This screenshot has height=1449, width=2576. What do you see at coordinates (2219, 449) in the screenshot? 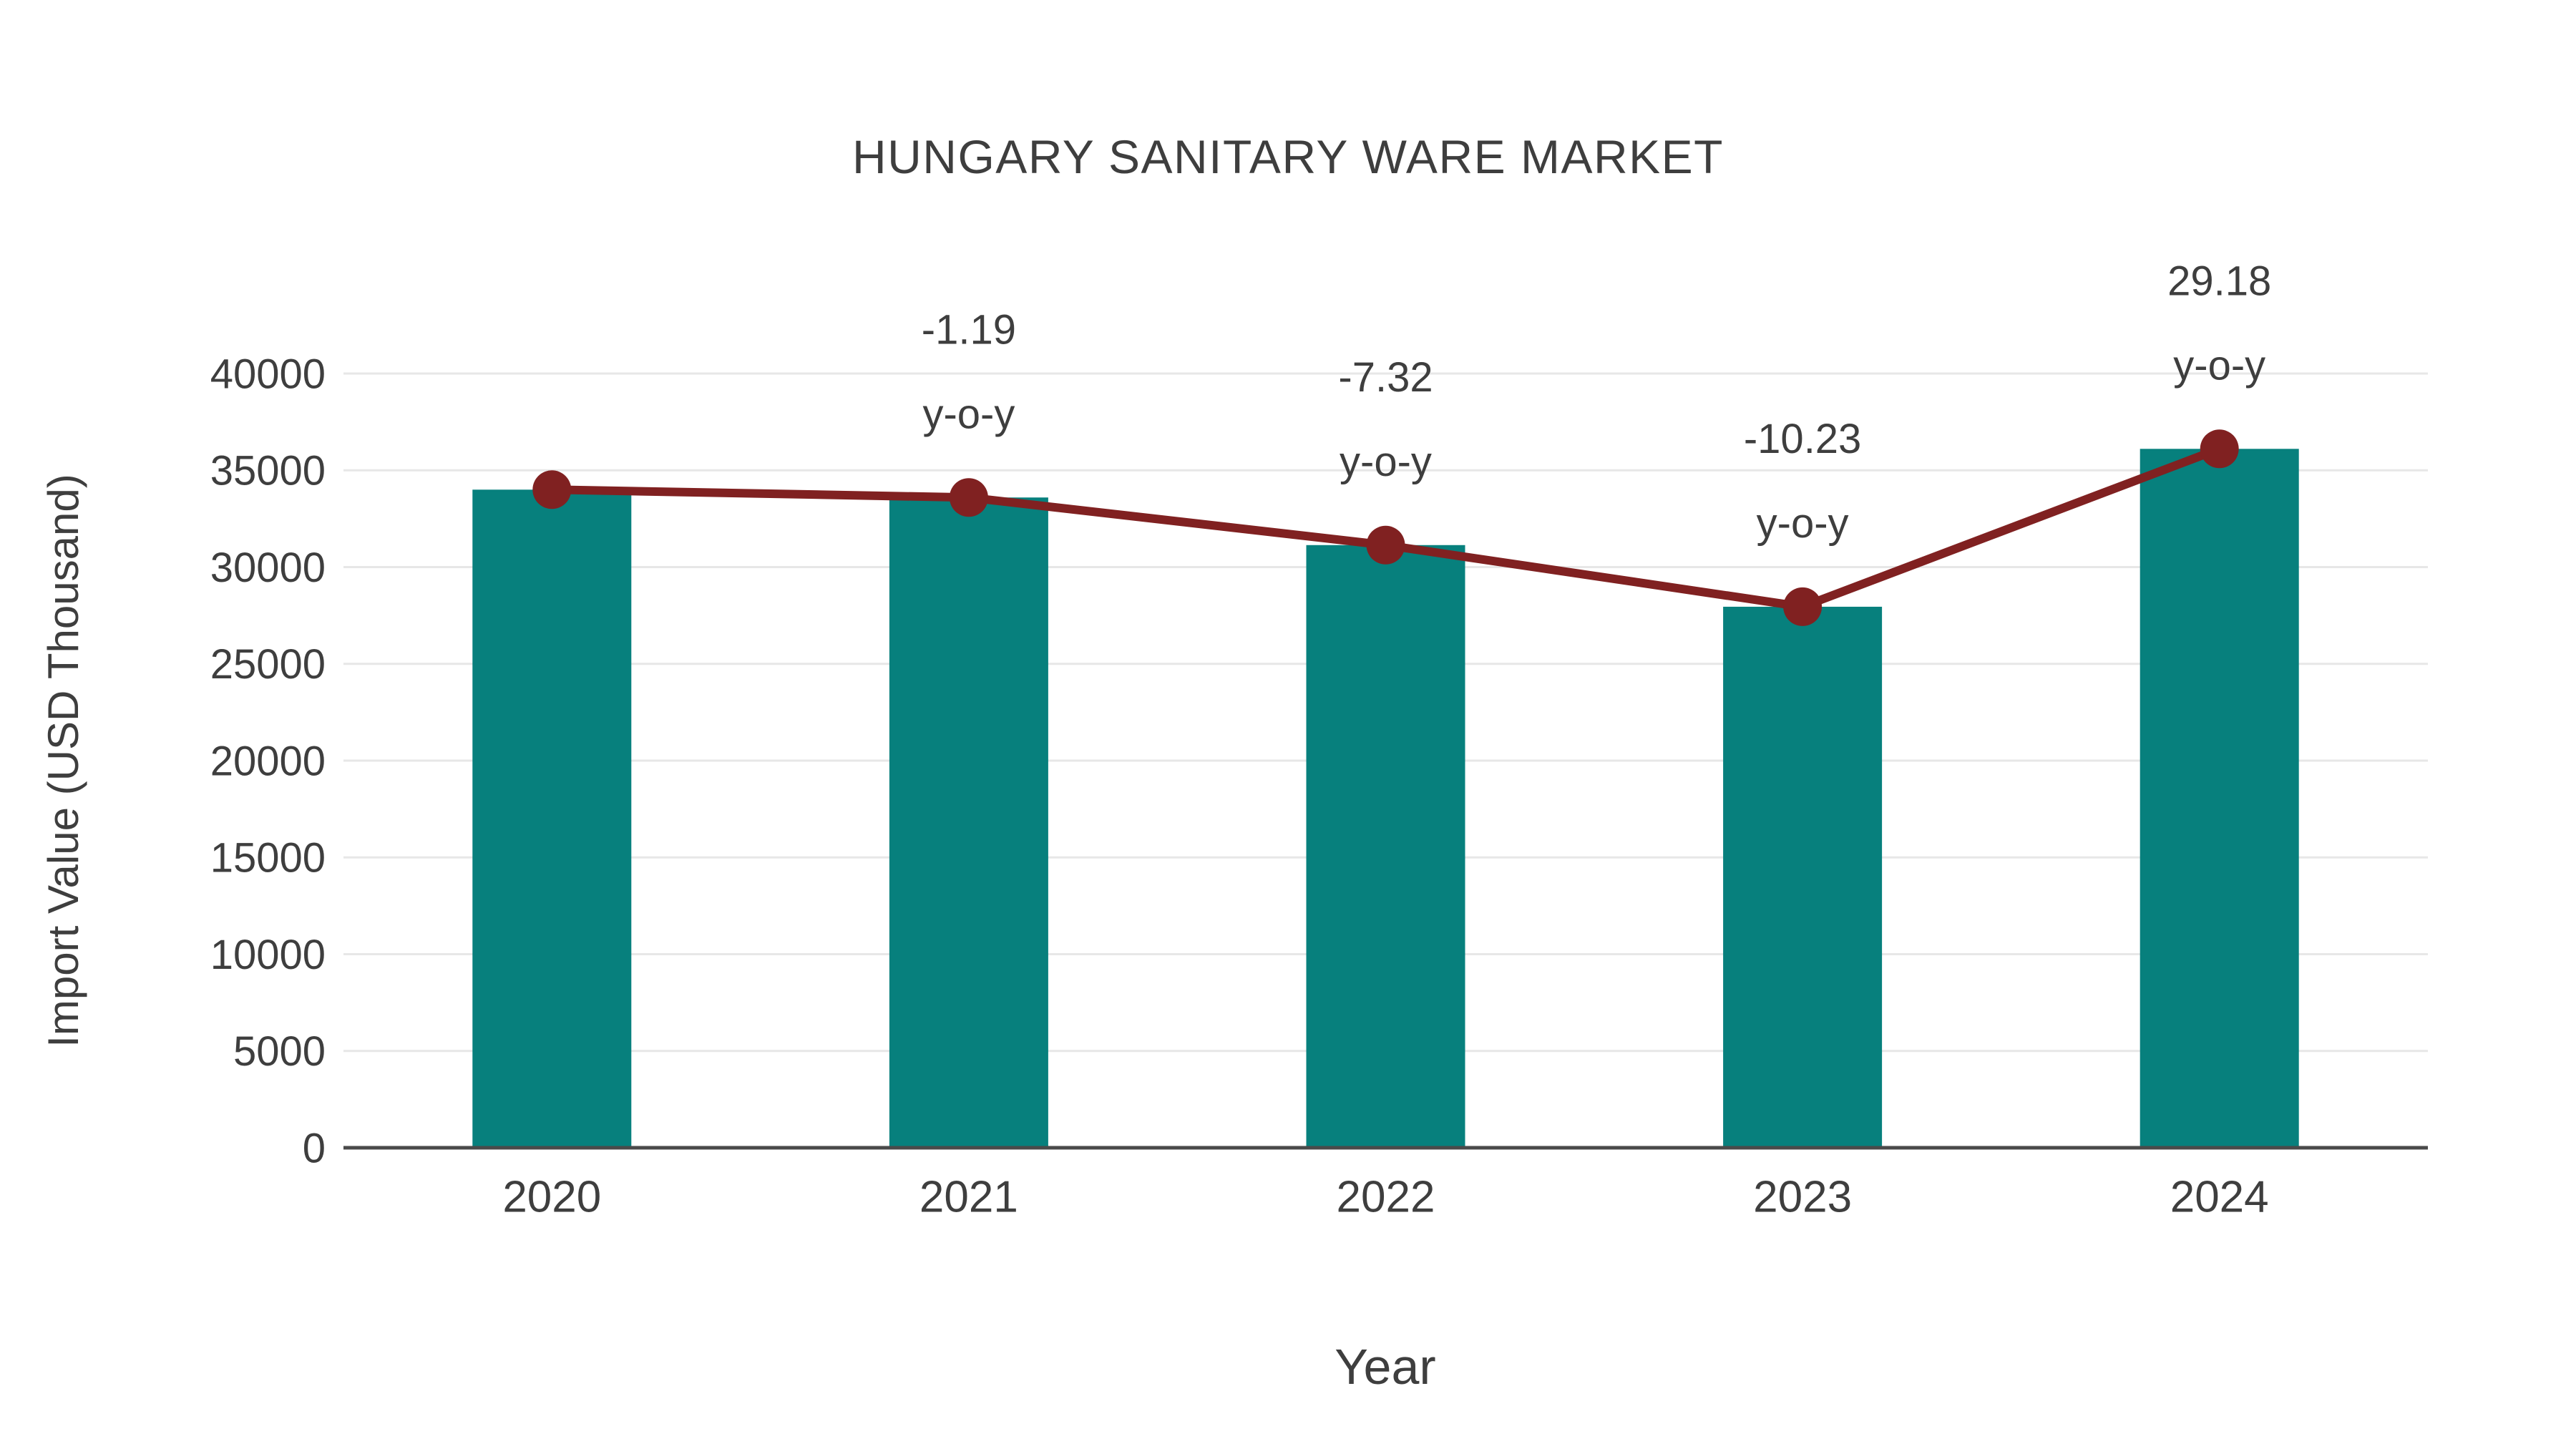
I see `trend-marker-2024` at bounding box center [2219, 449].